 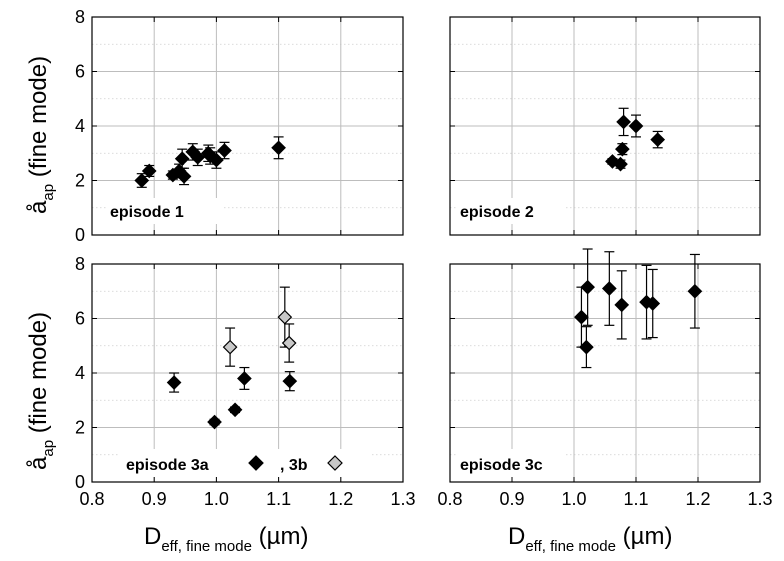 What do you see at coordinates (147, 212) in the screenshot?
I see `episode-label: episode 1` at bounding box center [147, 212].